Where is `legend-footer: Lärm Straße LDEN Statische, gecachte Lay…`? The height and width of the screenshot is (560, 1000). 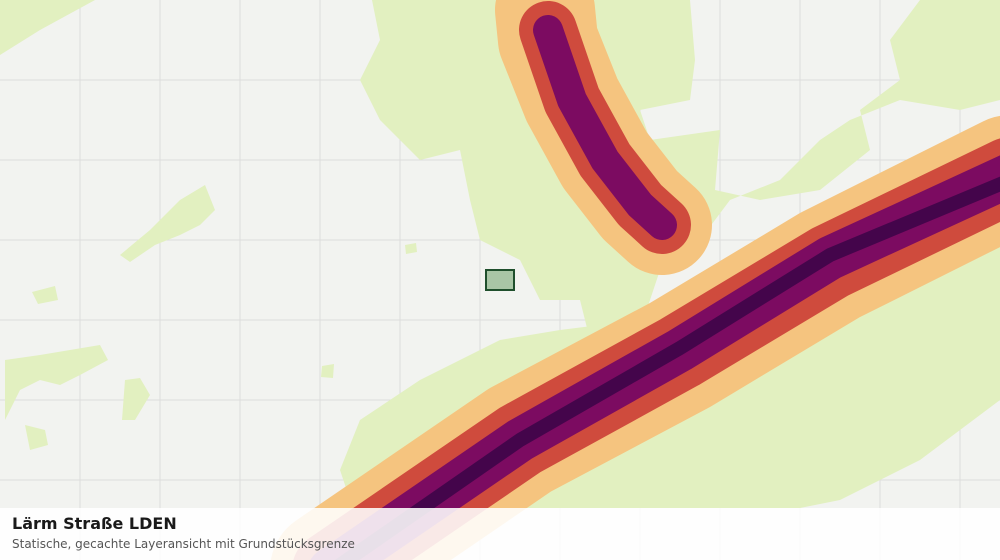
legend-footer: Lärm Straße LDEN Statische, gecachte Lay… is located at coordinates (500, 534).